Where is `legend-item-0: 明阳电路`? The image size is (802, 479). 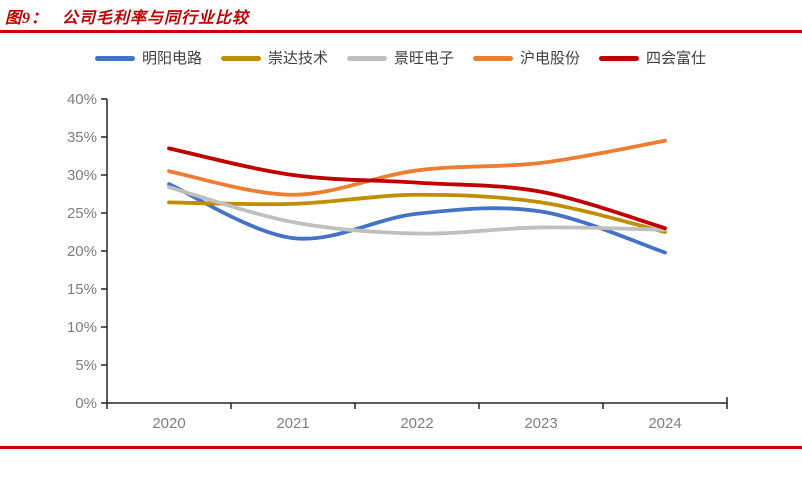 legend-item-0: 明阳电路 is located at coordinates (148, 58).